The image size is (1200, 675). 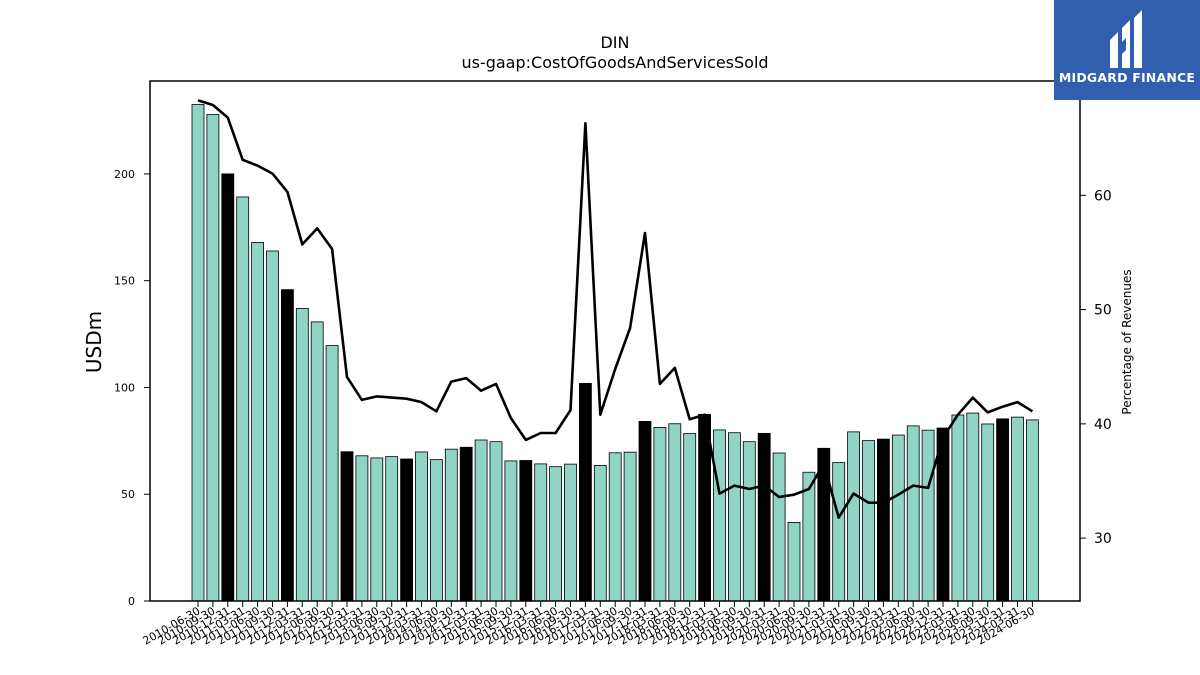 What do you see at coordinates (614, 42) in the screenshot?
I see `chart-title-line1: DIN` at bounding box center [614, 42].